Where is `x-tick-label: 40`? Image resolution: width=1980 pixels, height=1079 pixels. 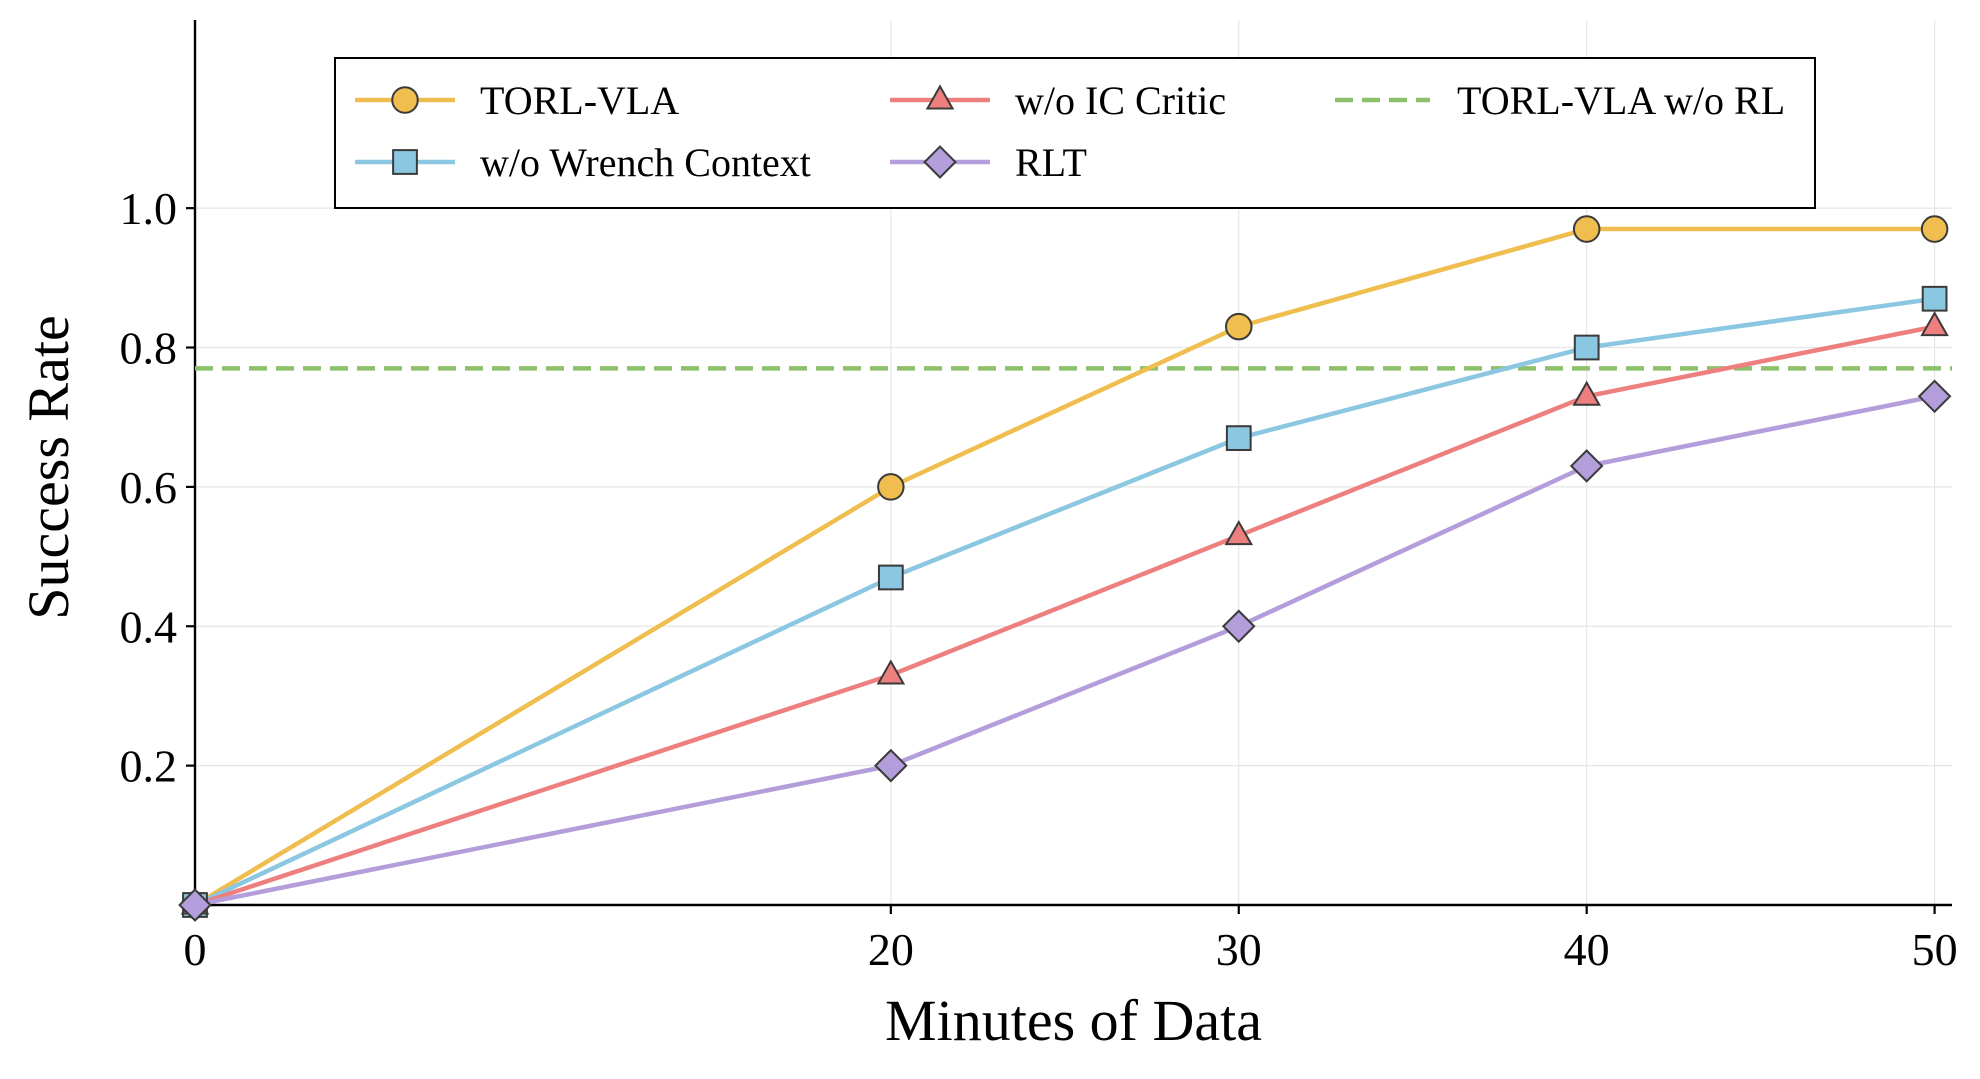 x-tick-label: 40 is located at coordinates (1587, 949).